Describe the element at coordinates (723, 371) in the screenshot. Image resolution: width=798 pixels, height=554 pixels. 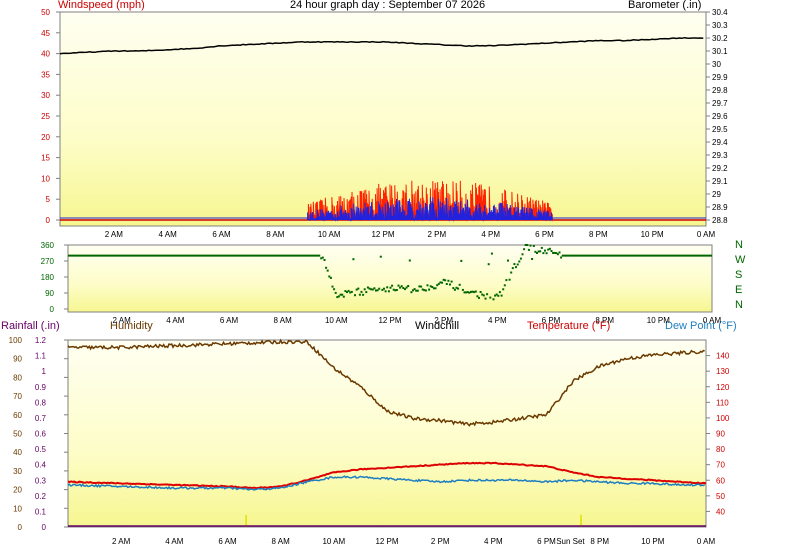
I see `temp-tick-9: 130` at that location.